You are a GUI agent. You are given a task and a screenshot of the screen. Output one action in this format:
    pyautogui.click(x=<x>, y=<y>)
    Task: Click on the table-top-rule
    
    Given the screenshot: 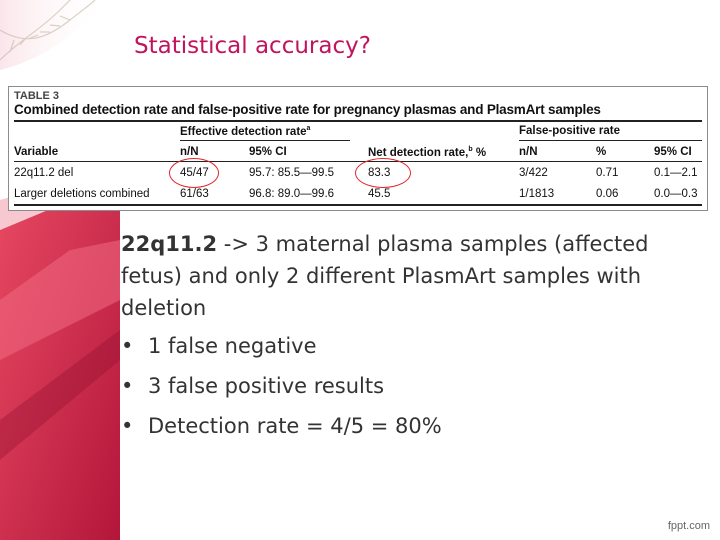 What is the action you would take?
    pyautogui.click(x=358, y=121)
    